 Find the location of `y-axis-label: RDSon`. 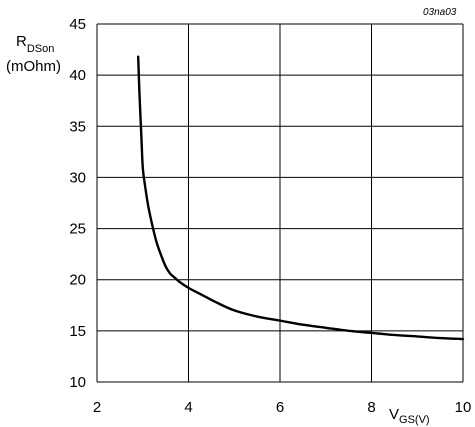

y-axis-label: RDSon is located at coordinates (35, 44).